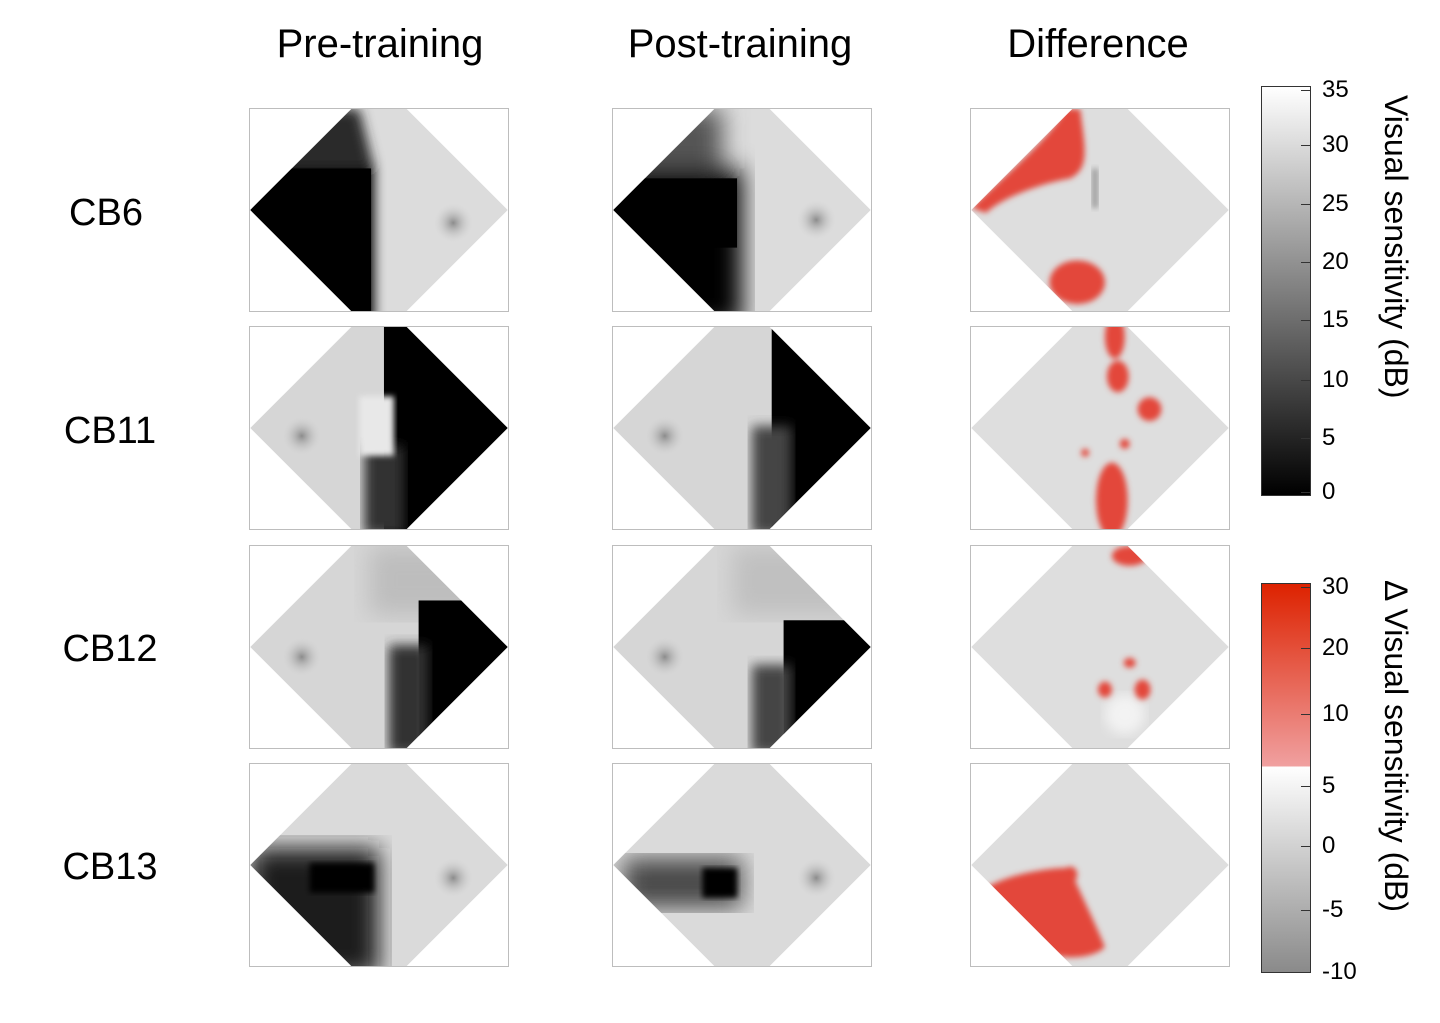 This screenshot has height=1023, width=1440. Describe the element at coordinates (379, 210) in the screenshot. I see `panel-cb6-pre` at that location.